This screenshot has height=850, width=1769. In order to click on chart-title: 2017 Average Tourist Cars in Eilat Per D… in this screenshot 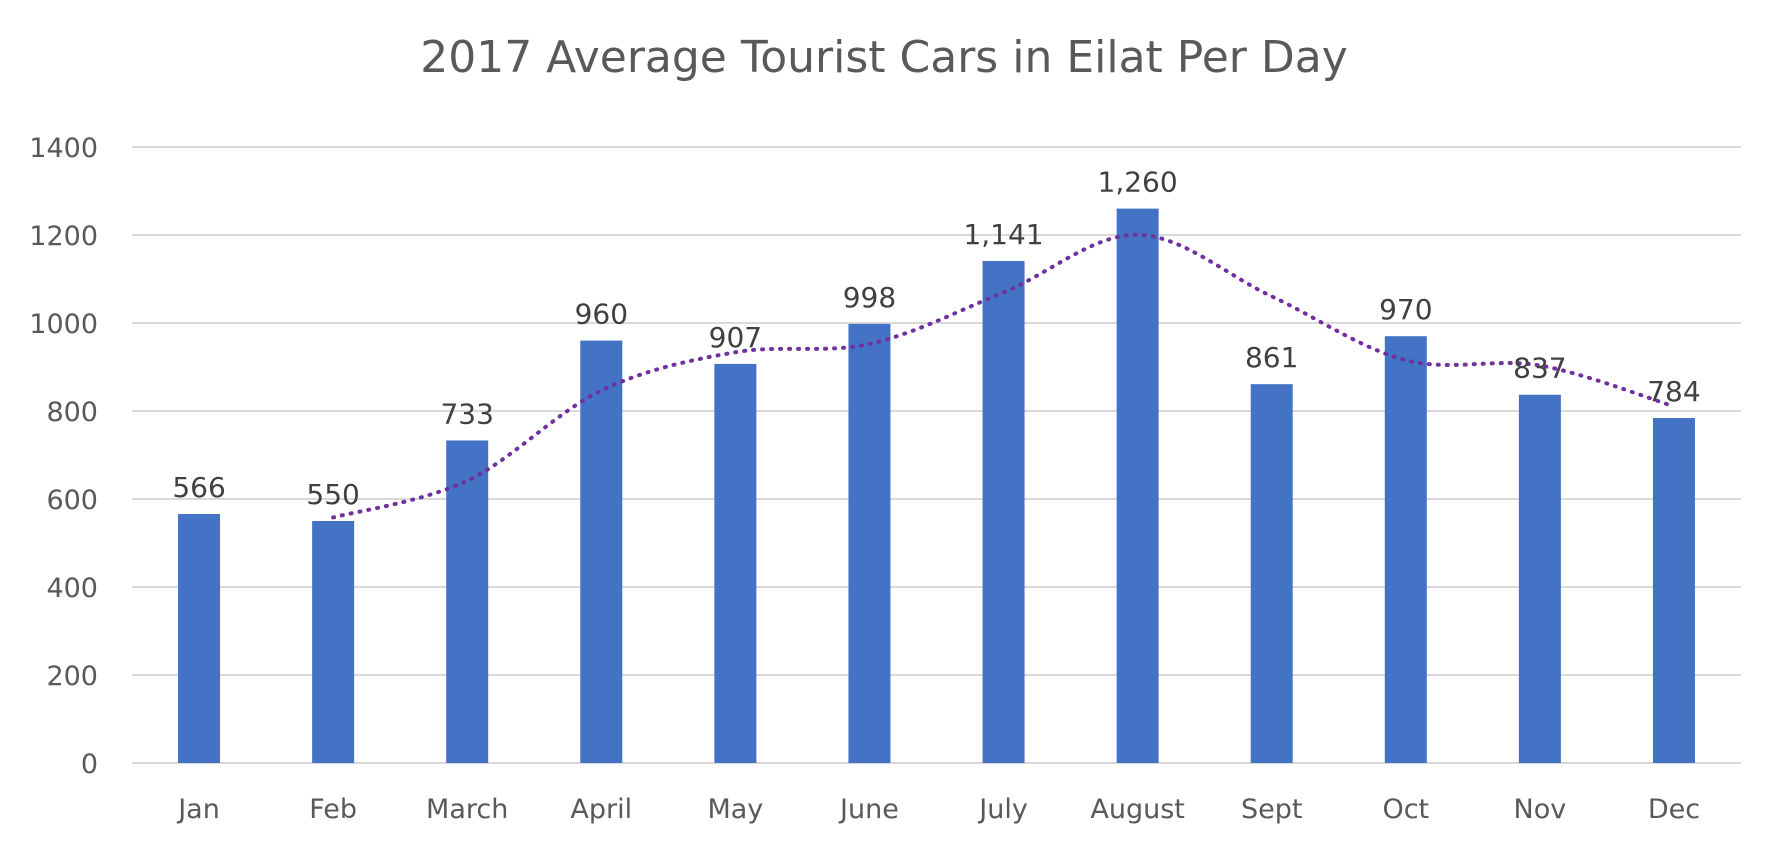, I will do `click(884, 57)`.